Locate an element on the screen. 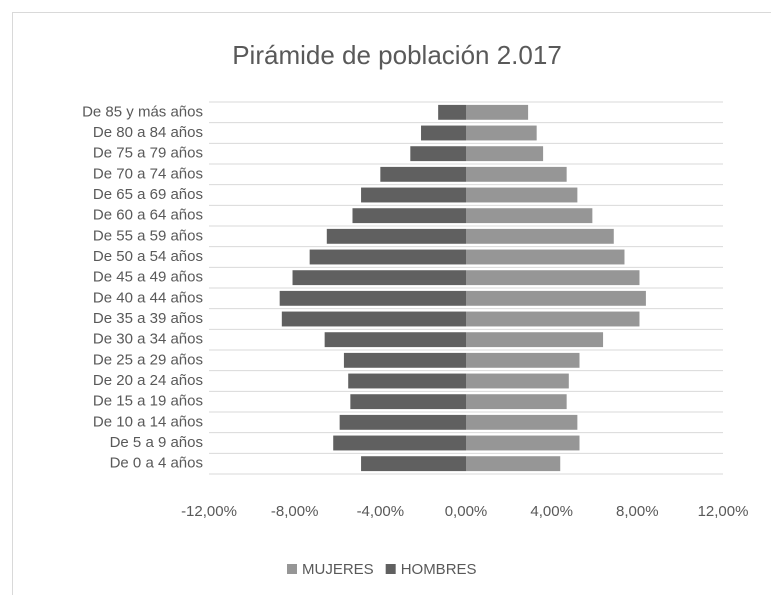  y-tick-label: De 30 a 34 años is located at coordinates (148, 339).